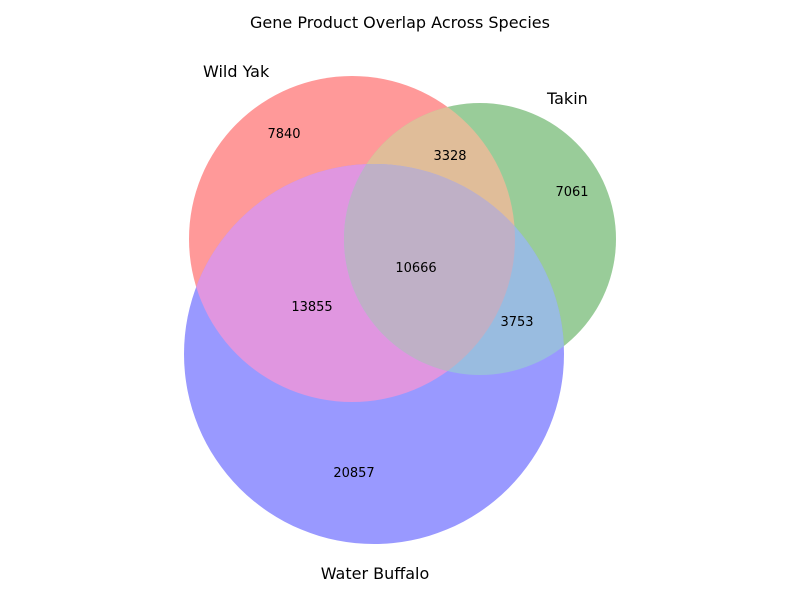 Image resolution: width=800 pixels, height=600 pixels. I want to click on set-label-takin: Takin, so click(567, 98).